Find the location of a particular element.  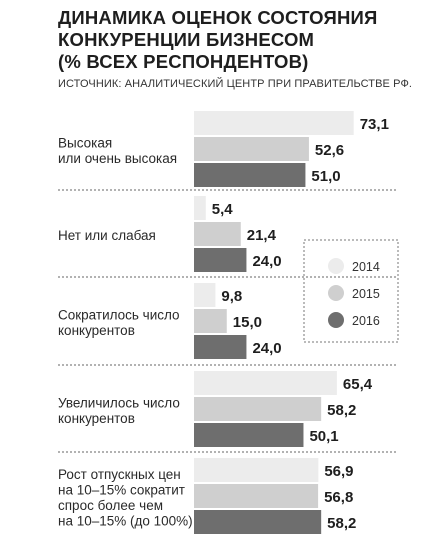

legend-label-2014: 2014 is located at coordinates (366, 267).